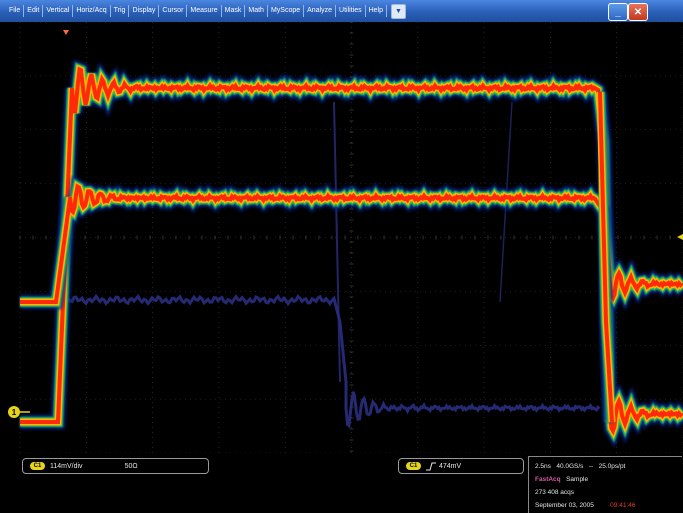  I want to click on menu-analyze: Analyze, so click(320, 11).